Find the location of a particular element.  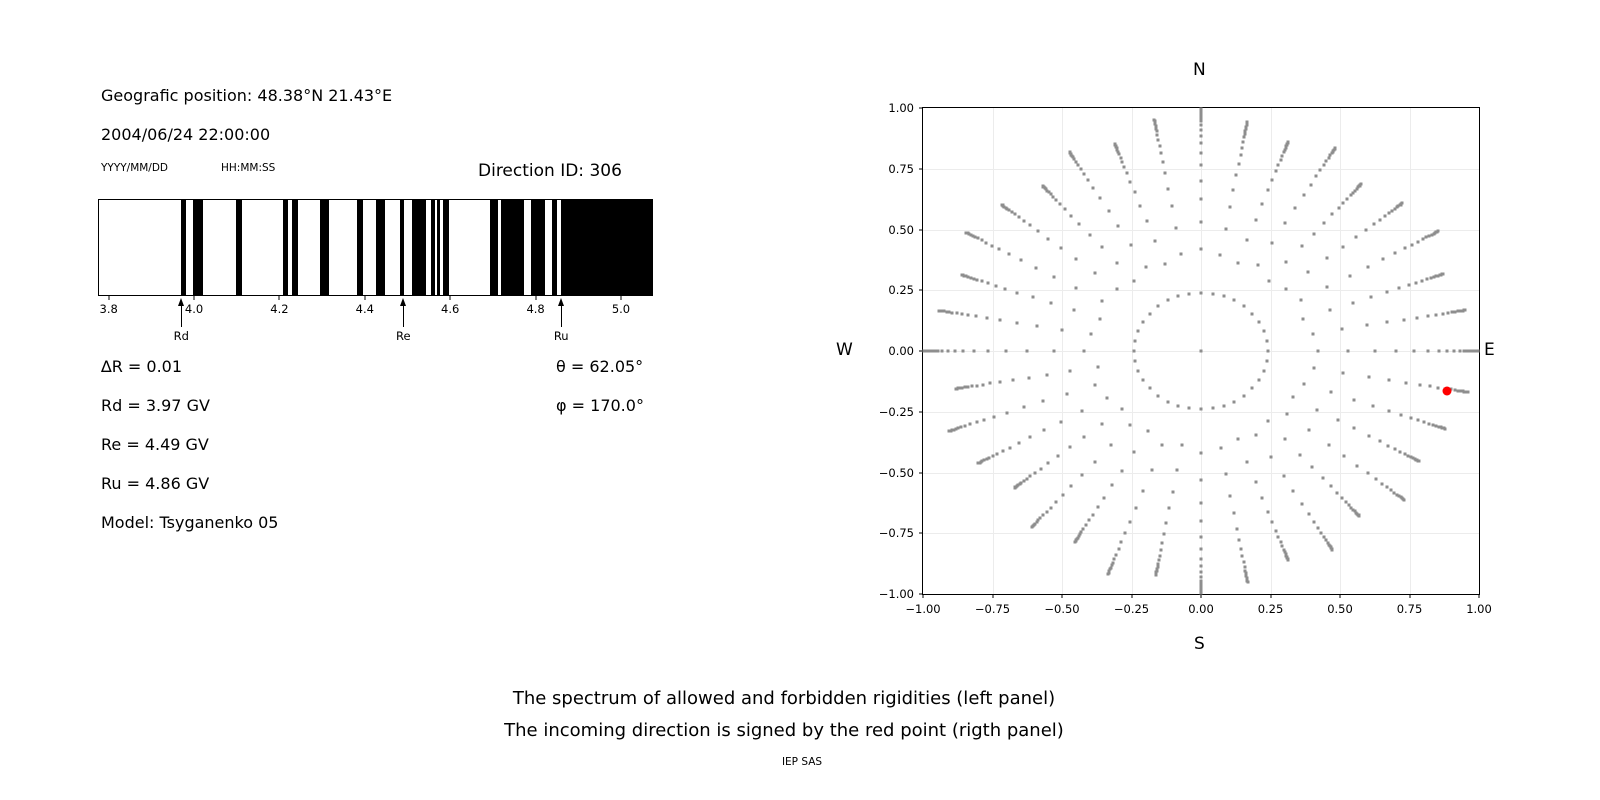

x-tick-mark is located at coordinates (1201, 596).